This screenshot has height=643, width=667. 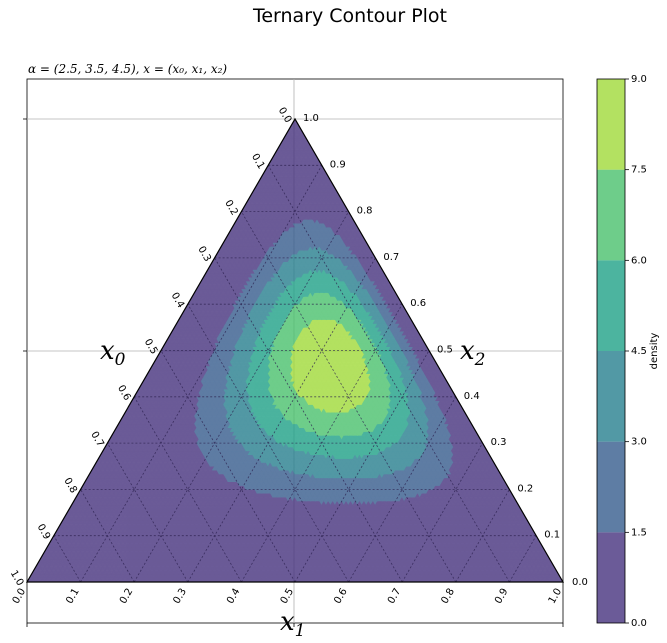 I want to click on chart-title: Ternary Contour Plot, so click(x=349, y=16).